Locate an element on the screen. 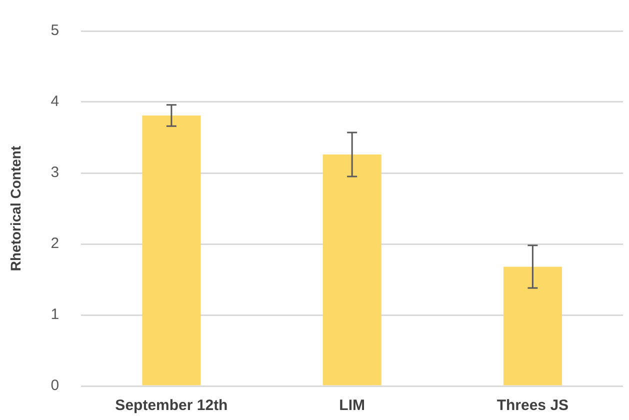 This screenshot has height=420, width=629. y-tick-label: 1 is located at coordinates (55, 315).